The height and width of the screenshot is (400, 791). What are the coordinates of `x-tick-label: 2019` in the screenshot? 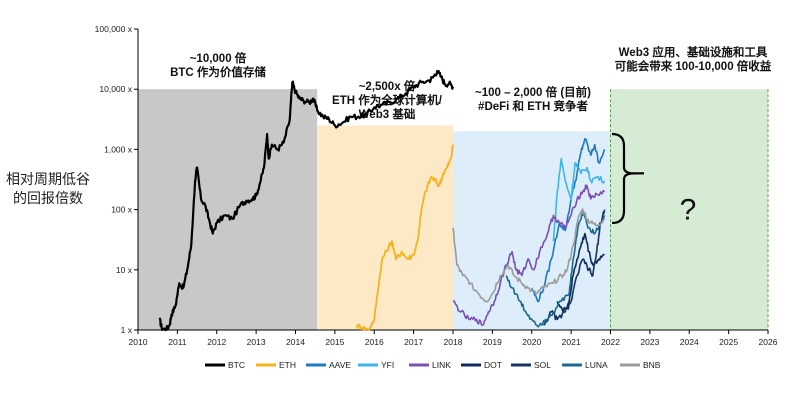 It's located at (492, 342).